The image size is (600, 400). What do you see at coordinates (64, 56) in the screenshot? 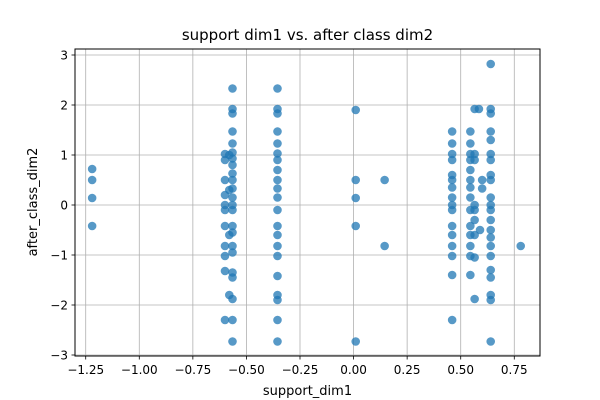
I see `y-tick-label: 3` at bounding box center [64, 56].